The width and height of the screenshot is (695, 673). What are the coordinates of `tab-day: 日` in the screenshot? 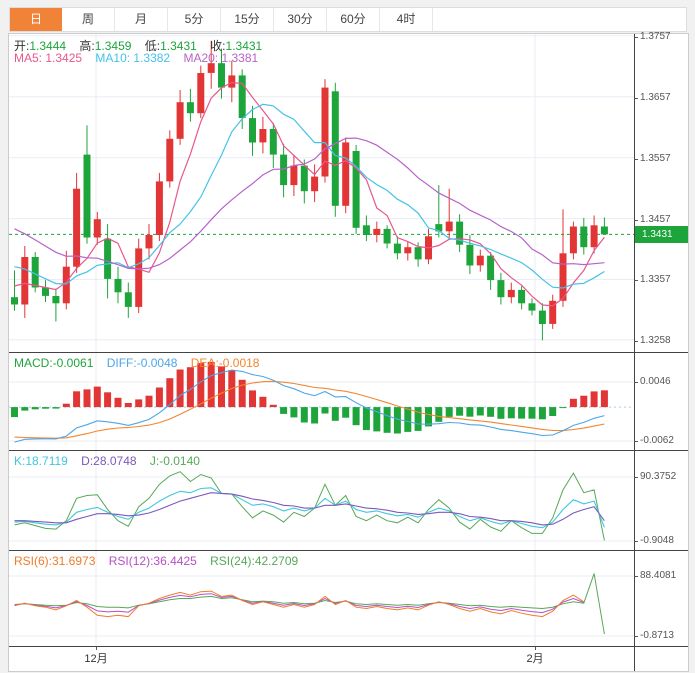 It's located at (36, 19).